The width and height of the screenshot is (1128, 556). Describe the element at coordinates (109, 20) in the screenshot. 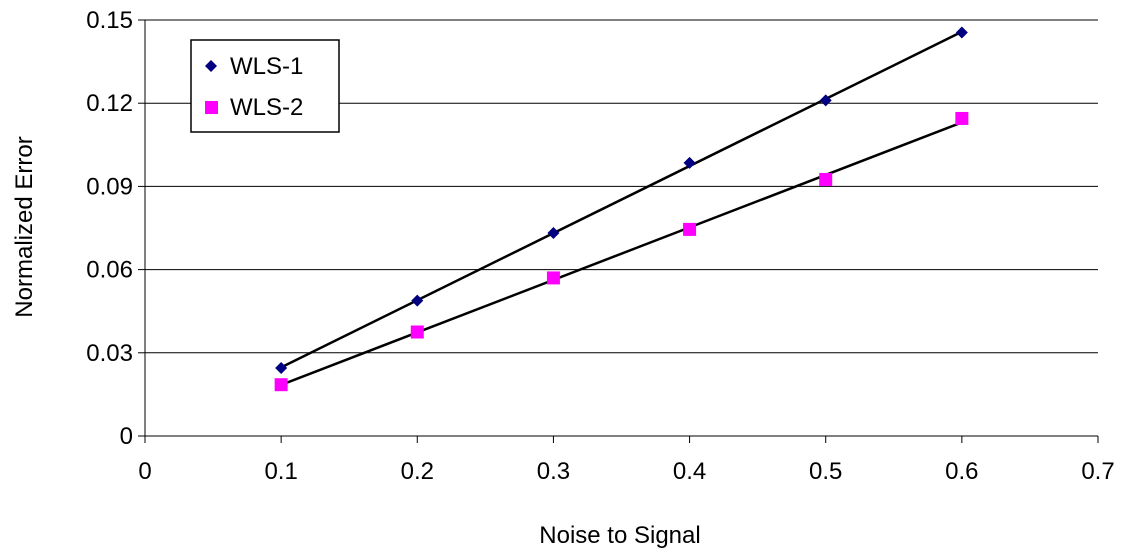

I see `y-tick-label-5: 0.15` at that location.